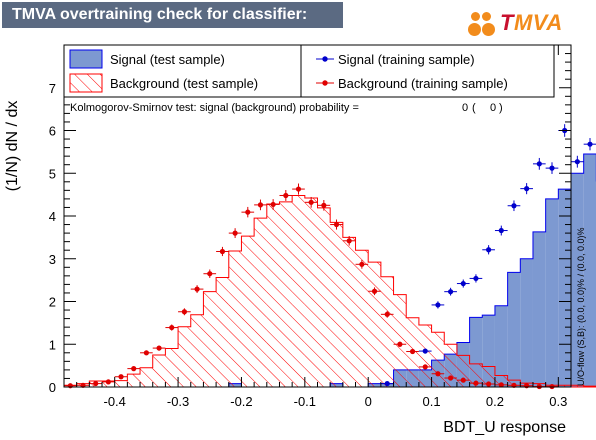 Image resolution: width=596 pixels, height=440 pixels. Describe the element at coordinates (114, 401) in the screenshot. I see `x-tick-label: -0.4` at that location.